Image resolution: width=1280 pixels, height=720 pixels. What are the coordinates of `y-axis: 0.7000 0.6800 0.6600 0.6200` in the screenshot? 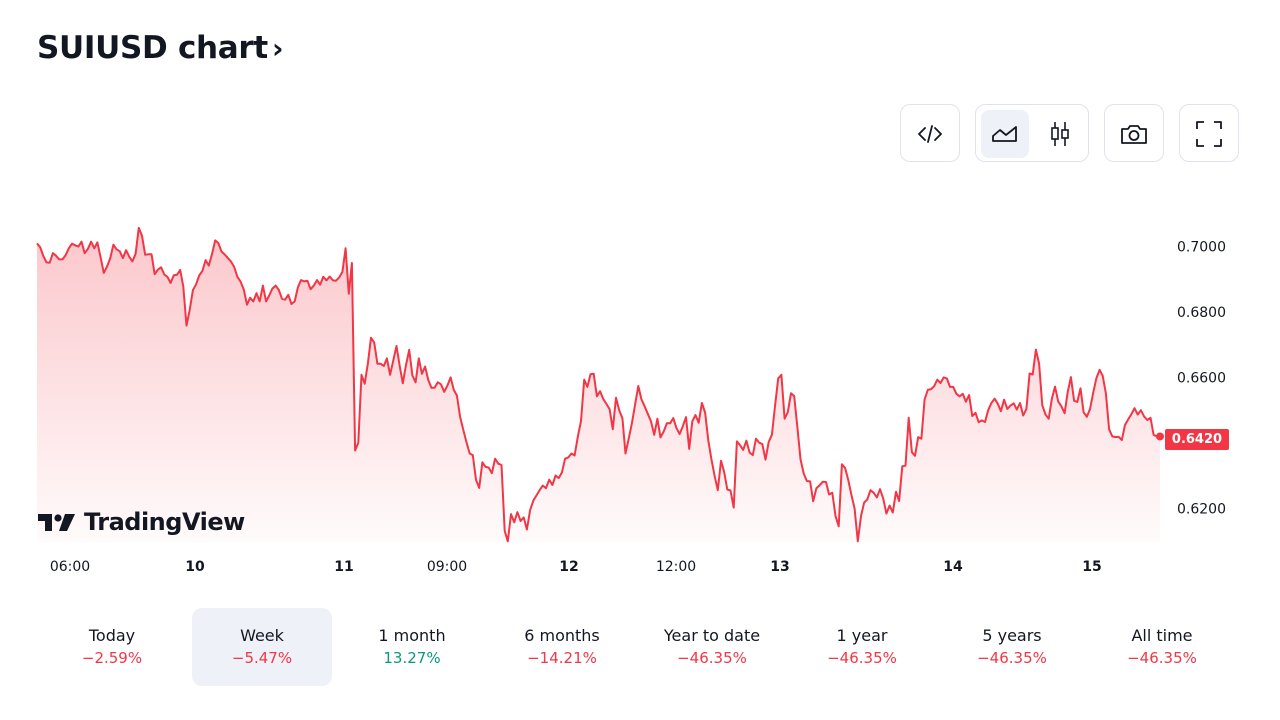 It's located at (1201, 378).